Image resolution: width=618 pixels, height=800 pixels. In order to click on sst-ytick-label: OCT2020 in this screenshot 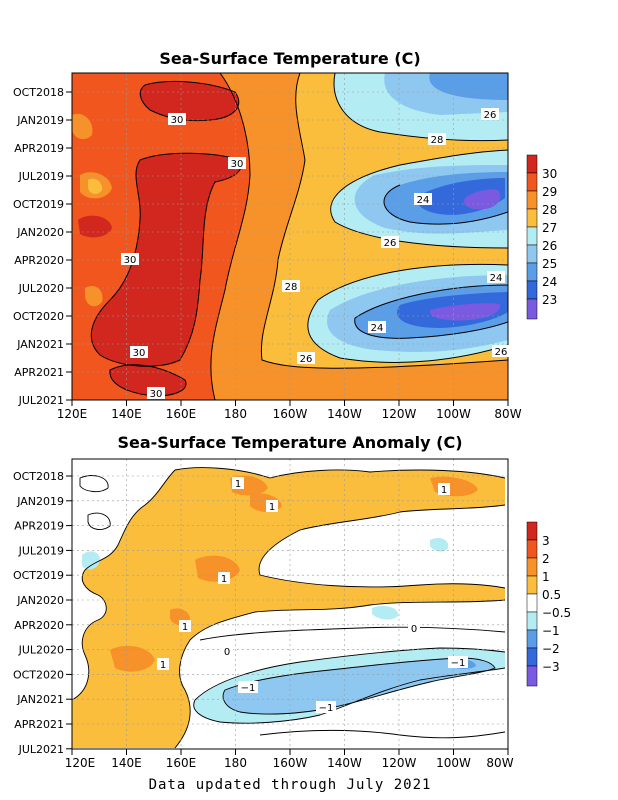, I will do `click(38, 316)`.